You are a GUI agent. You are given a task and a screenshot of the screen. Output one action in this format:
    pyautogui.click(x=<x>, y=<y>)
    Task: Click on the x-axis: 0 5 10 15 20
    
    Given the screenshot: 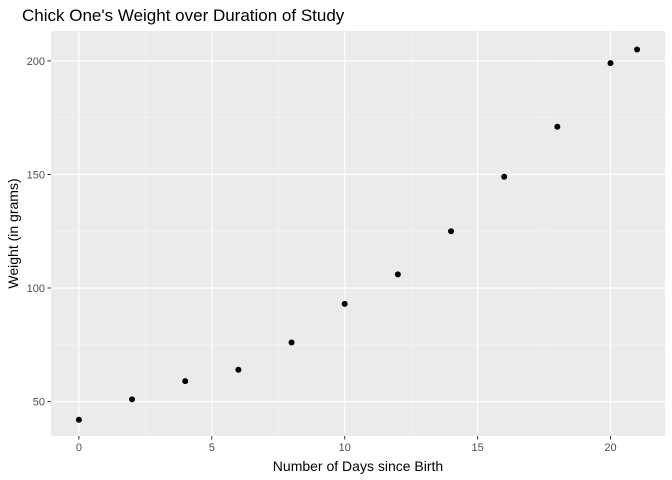 What is the action you would take?
    pyautogui.click(x=346, y=445)
    